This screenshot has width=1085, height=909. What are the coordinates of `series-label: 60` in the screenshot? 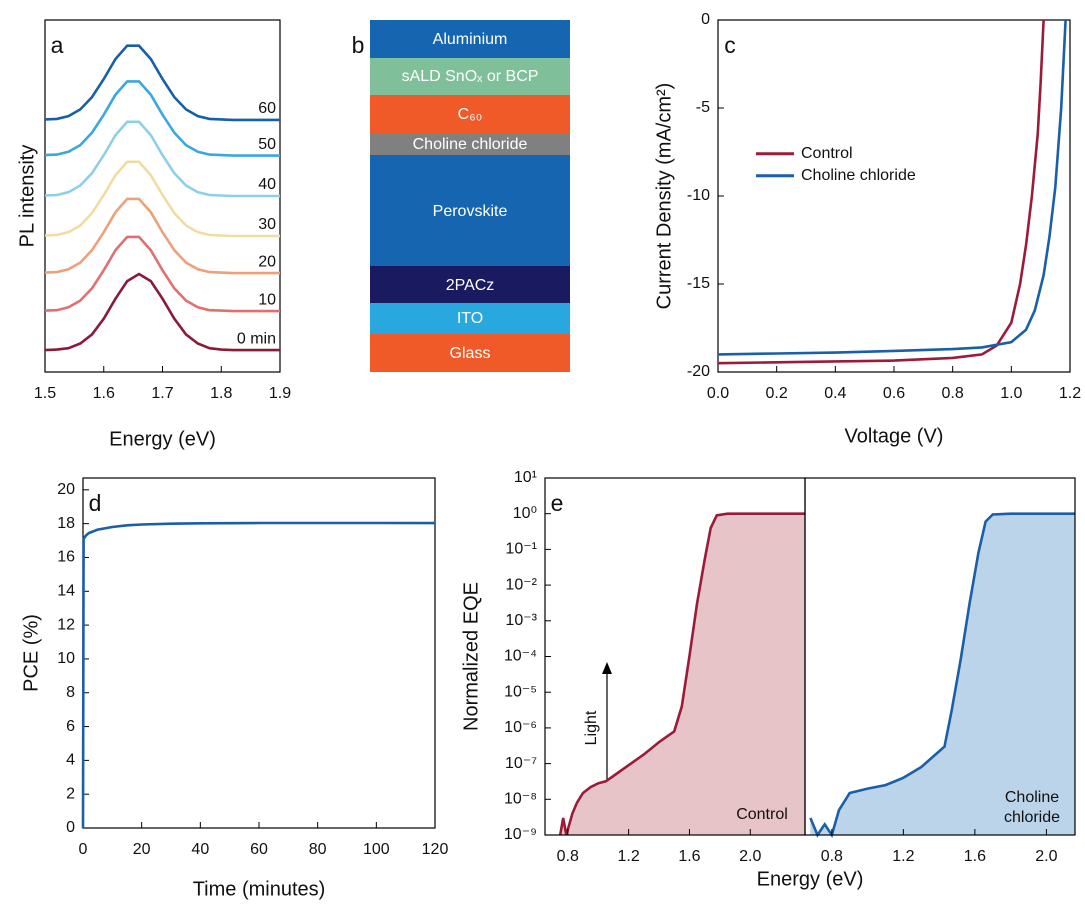 It's located at (267, 108).